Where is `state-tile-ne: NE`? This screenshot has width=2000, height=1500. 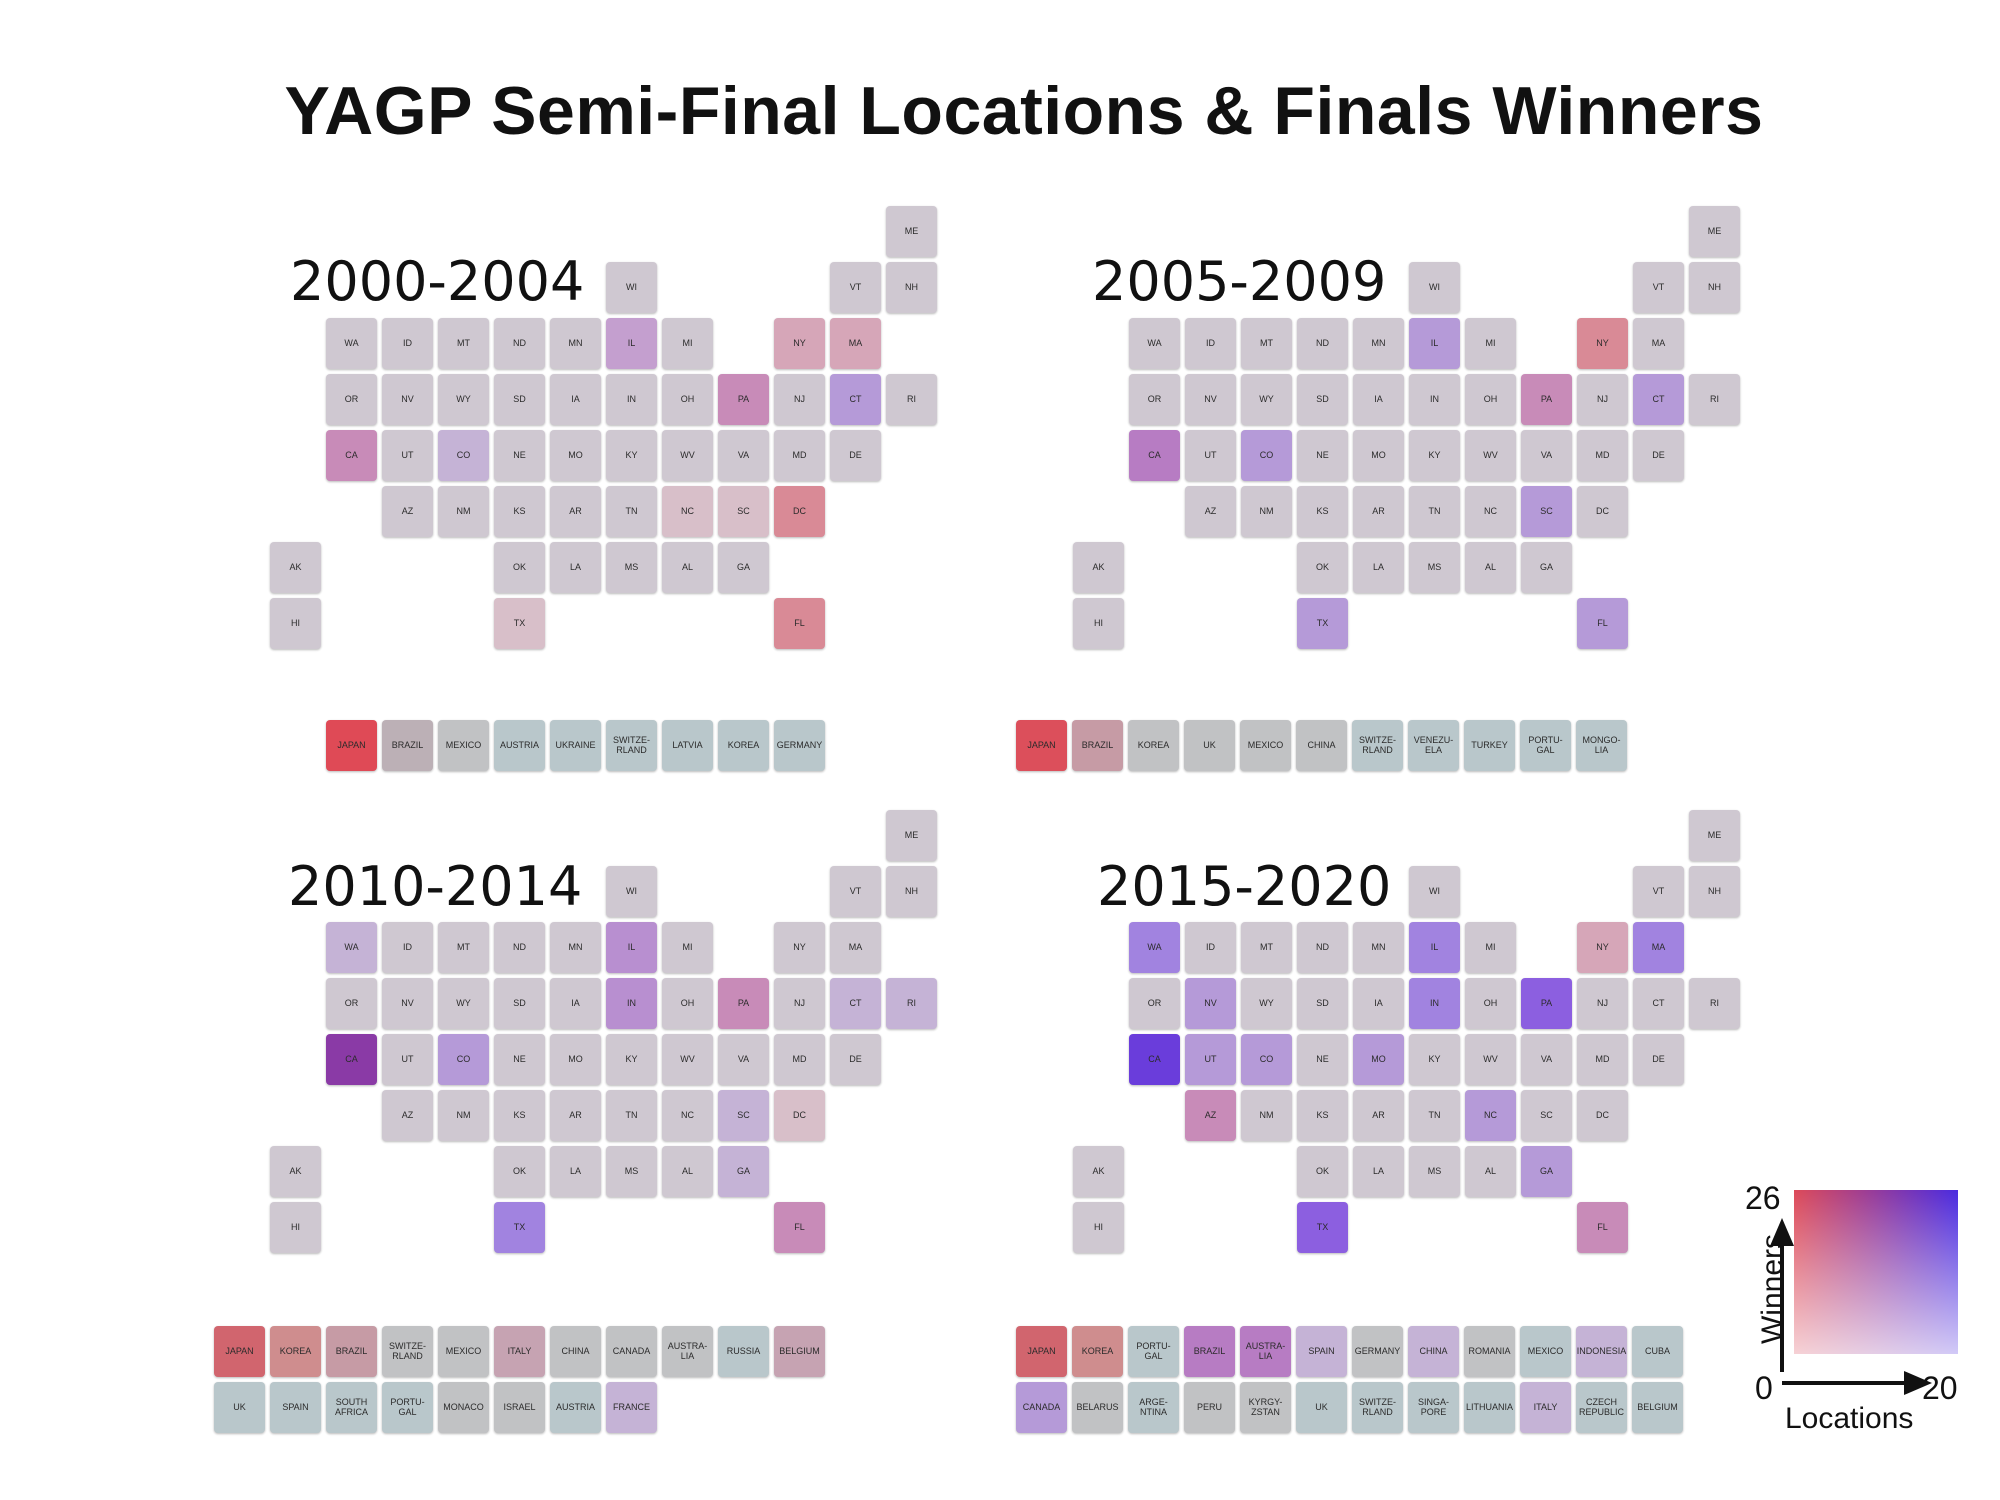
state-tile-ne: NE is located at coordinates (519, 455).